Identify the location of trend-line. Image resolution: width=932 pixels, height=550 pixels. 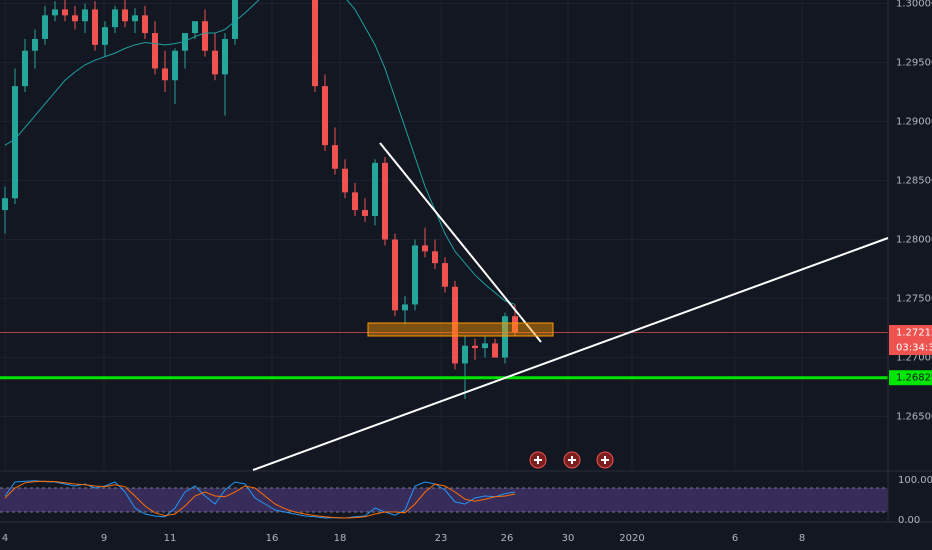
(460, 242).